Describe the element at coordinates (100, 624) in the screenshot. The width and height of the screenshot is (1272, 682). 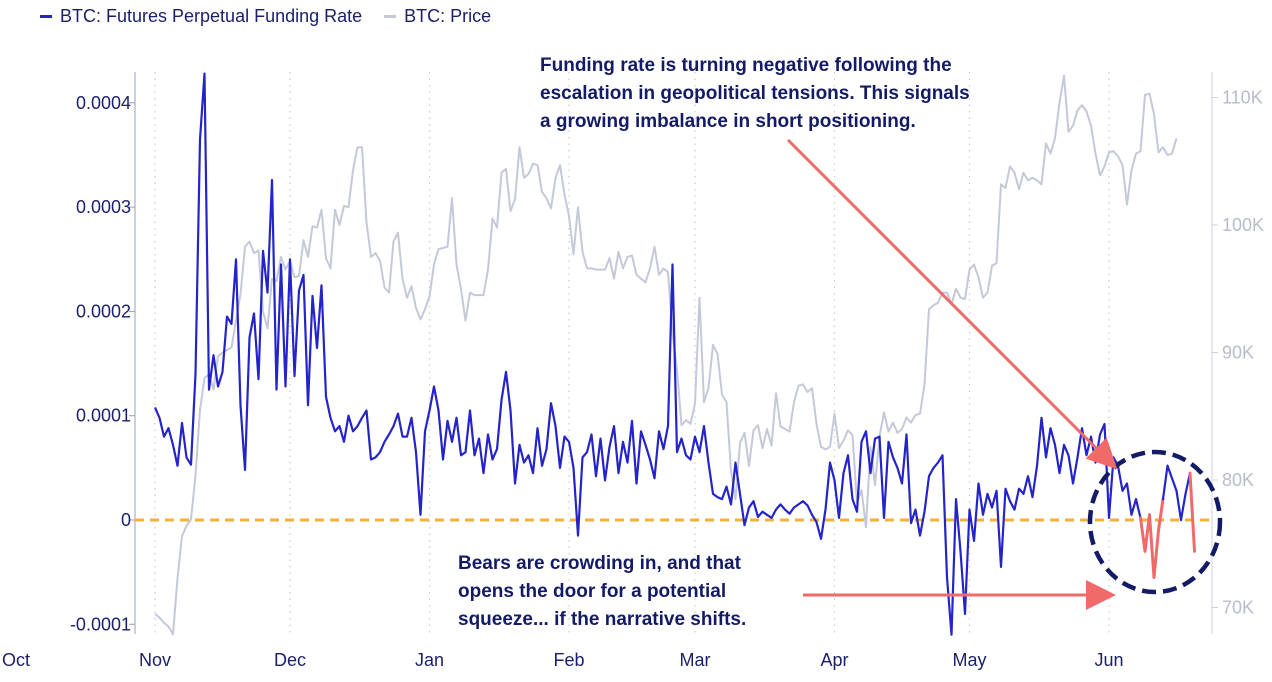
I see `y-left-tick-label: -0.0001` at that location.